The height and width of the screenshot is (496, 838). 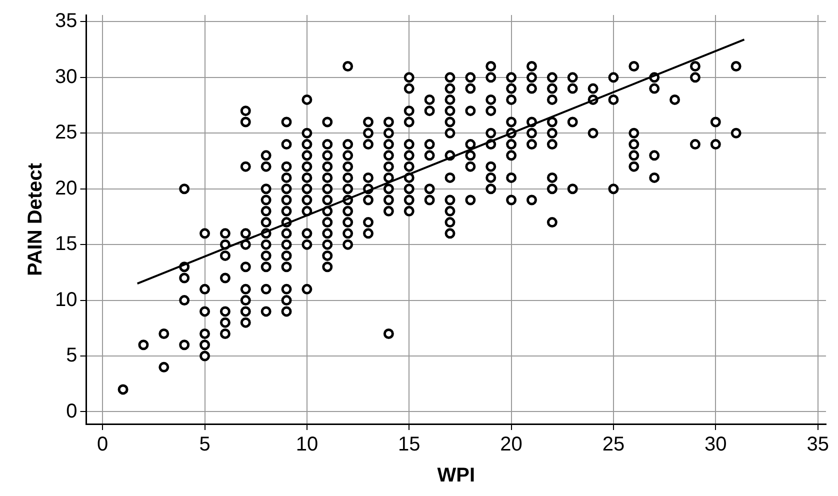 What do you see at coordinates (66, 244) in the screenshot?
I see `y-tick-label: 15` at bounding box center [66, 244].